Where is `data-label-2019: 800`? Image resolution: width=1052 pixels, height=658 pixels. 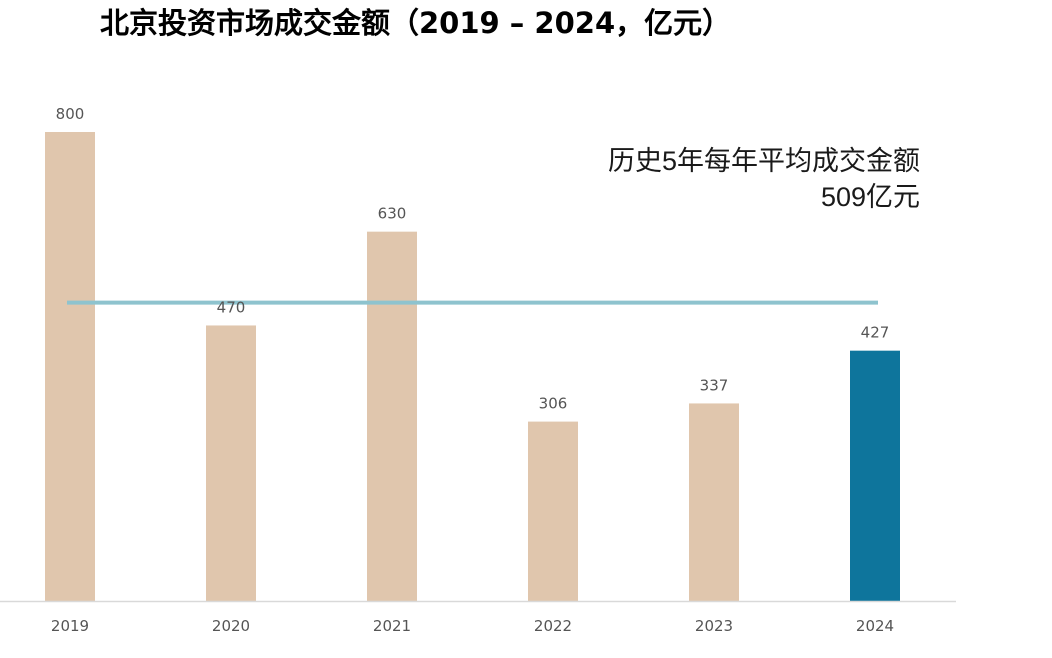 data-label-2019: 800 is located at coordinates (70, 114).